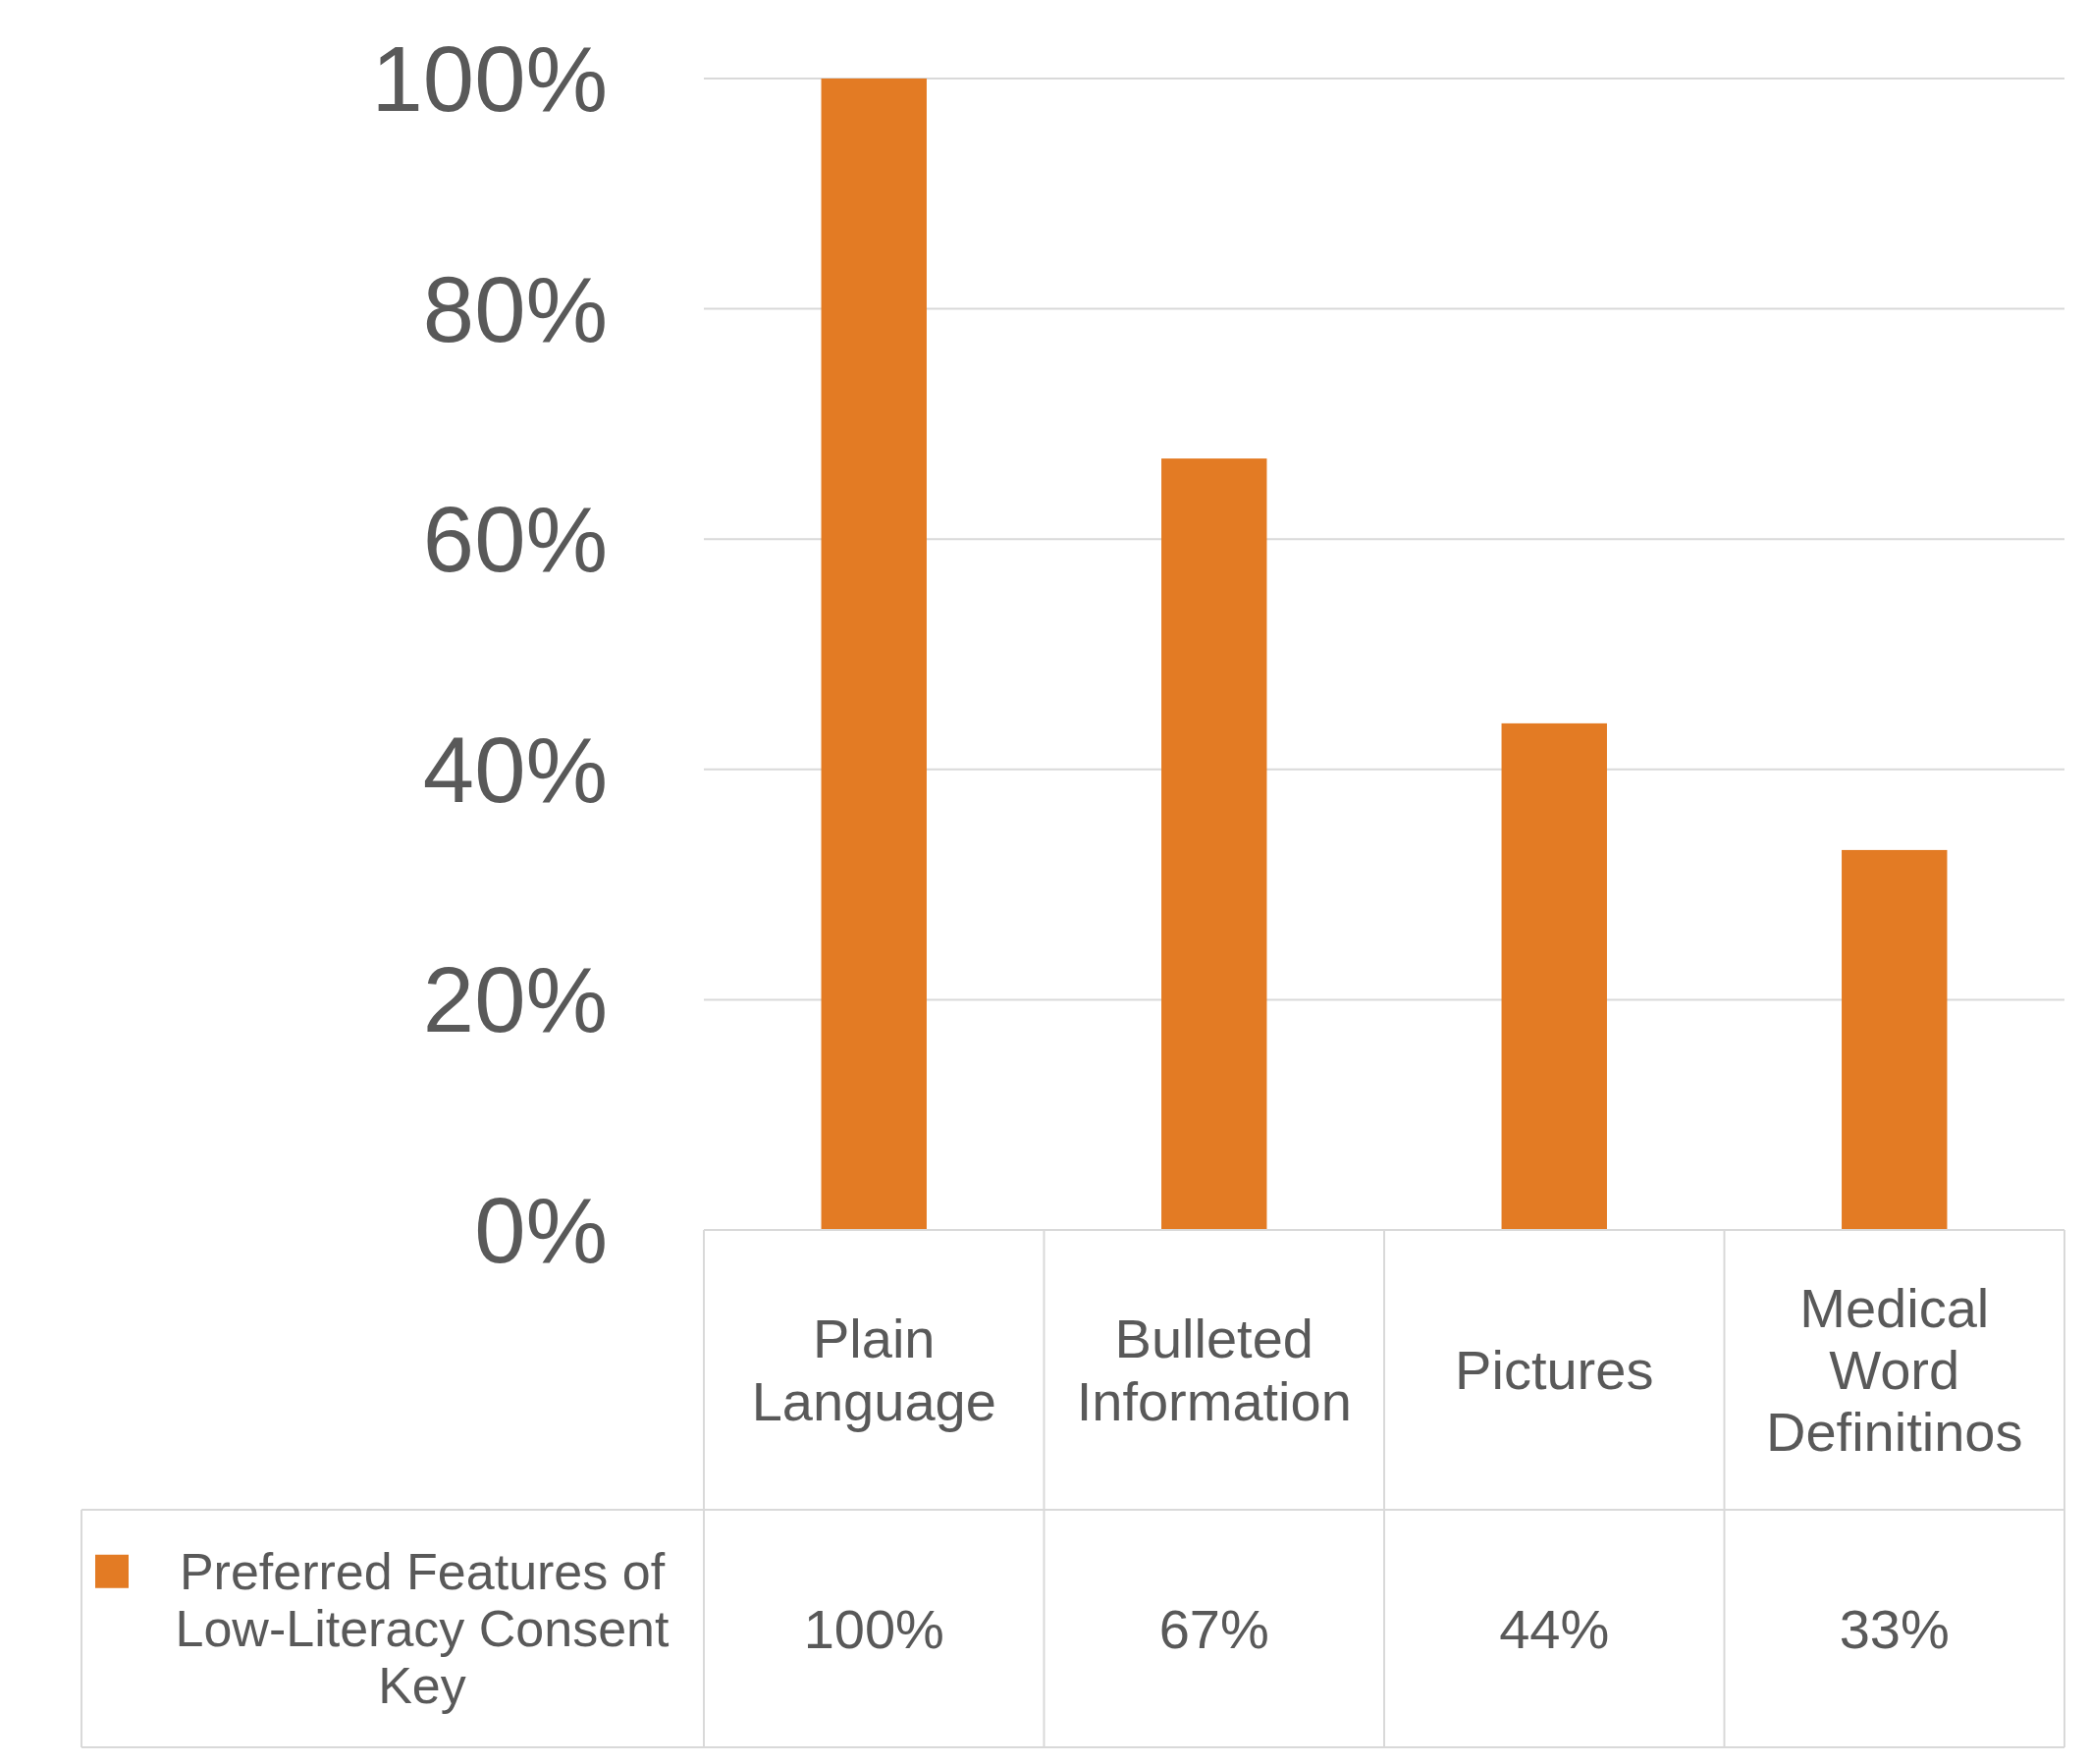 This screenshot has width=2090, height=1764. What do you see at coordinates (1213, 1628) in the screenshot?
I see `text: 67%` at bounding box center [1213, 1628].